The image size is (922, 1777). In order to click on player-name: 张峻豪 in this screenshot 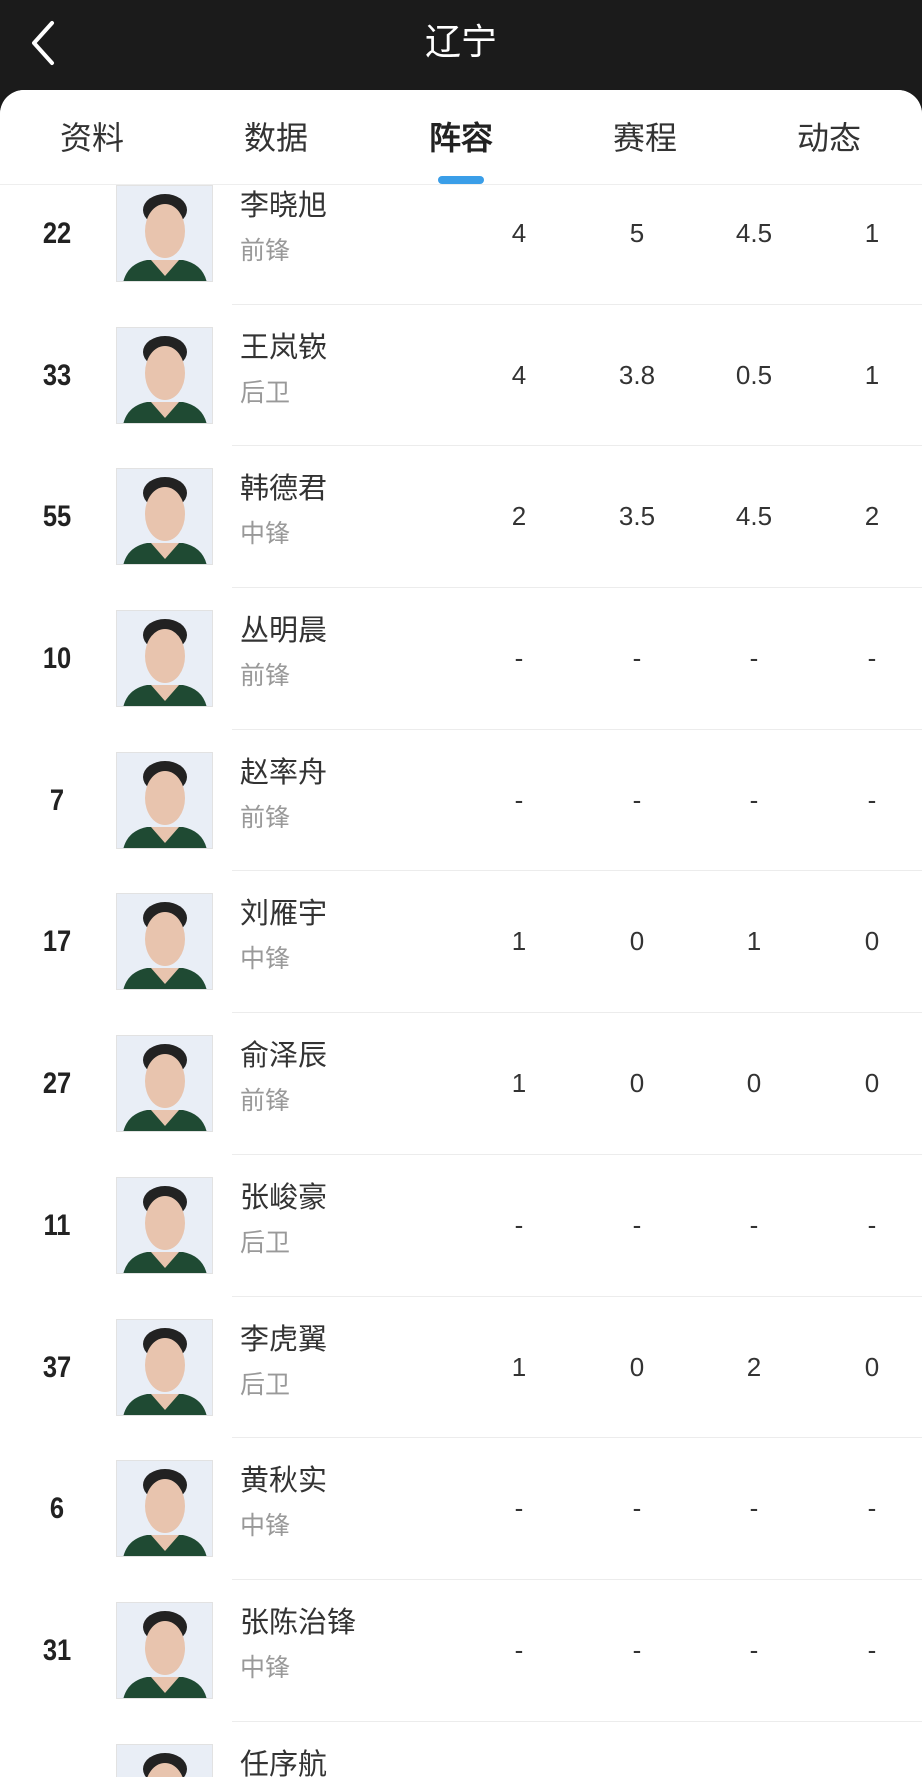, I will do `click(284, 1196)`.